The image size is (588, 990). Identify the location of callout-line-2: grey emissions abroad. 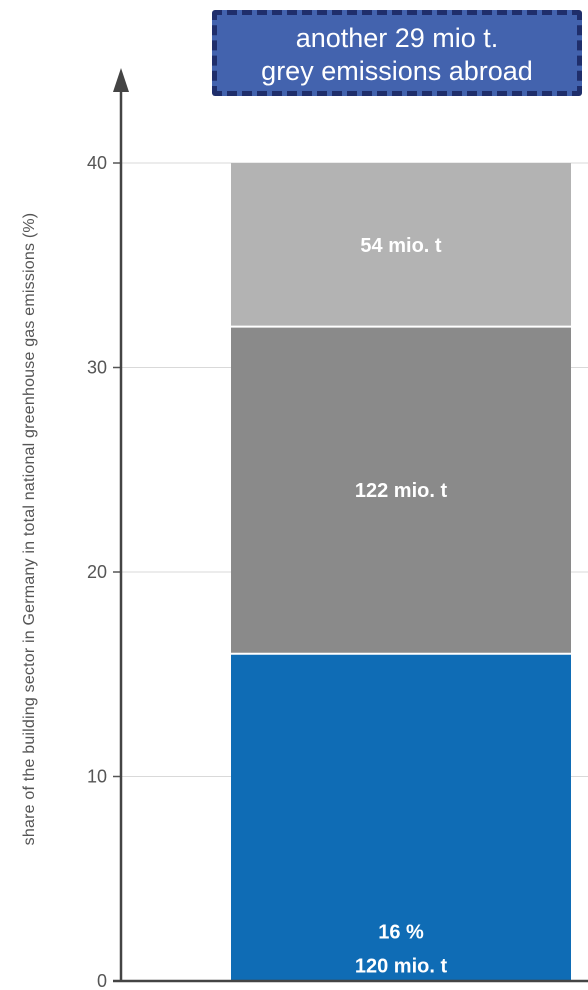
(397, 71).